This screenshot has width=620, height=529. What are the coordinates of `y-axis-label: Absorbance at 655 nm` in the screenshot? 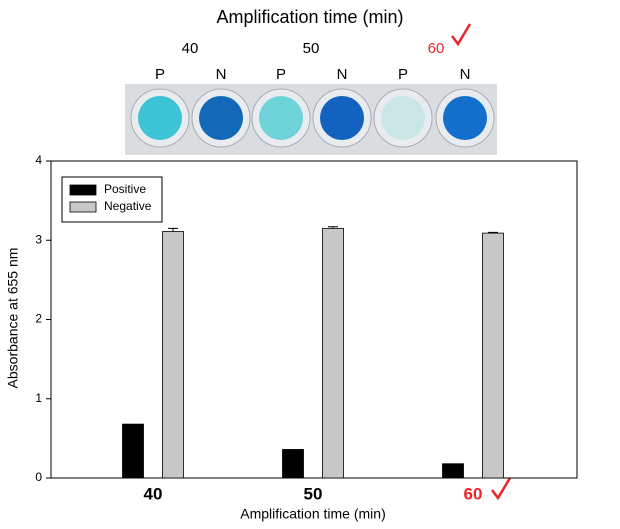 It's located at (13, 318).